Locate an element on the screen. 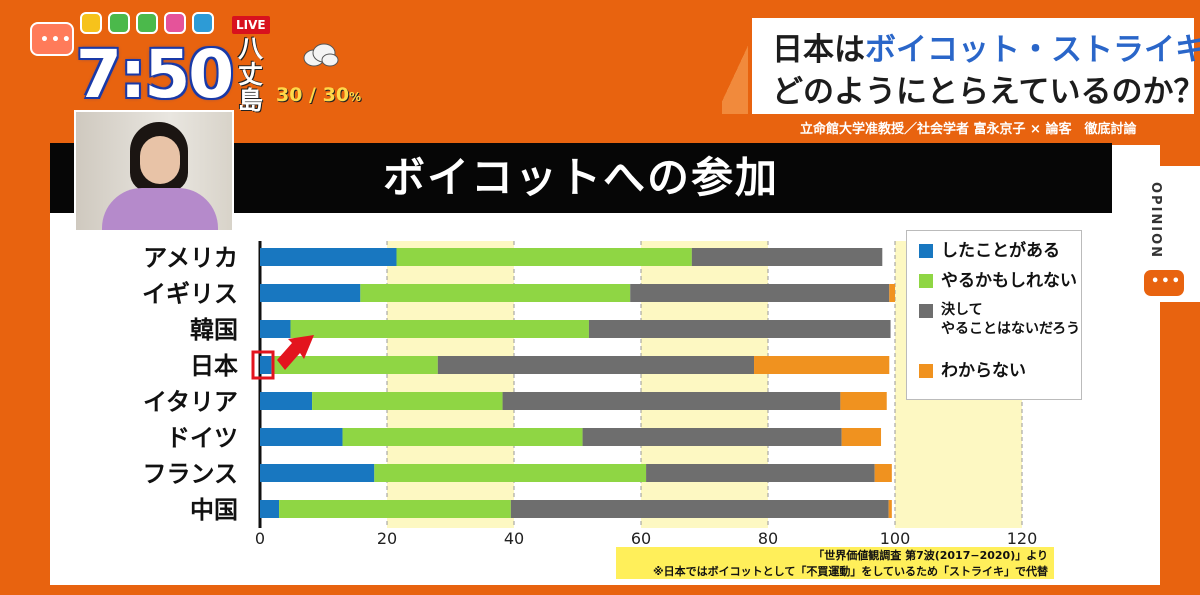  x-tick-label: 80 is located at coordinates (768, 538).